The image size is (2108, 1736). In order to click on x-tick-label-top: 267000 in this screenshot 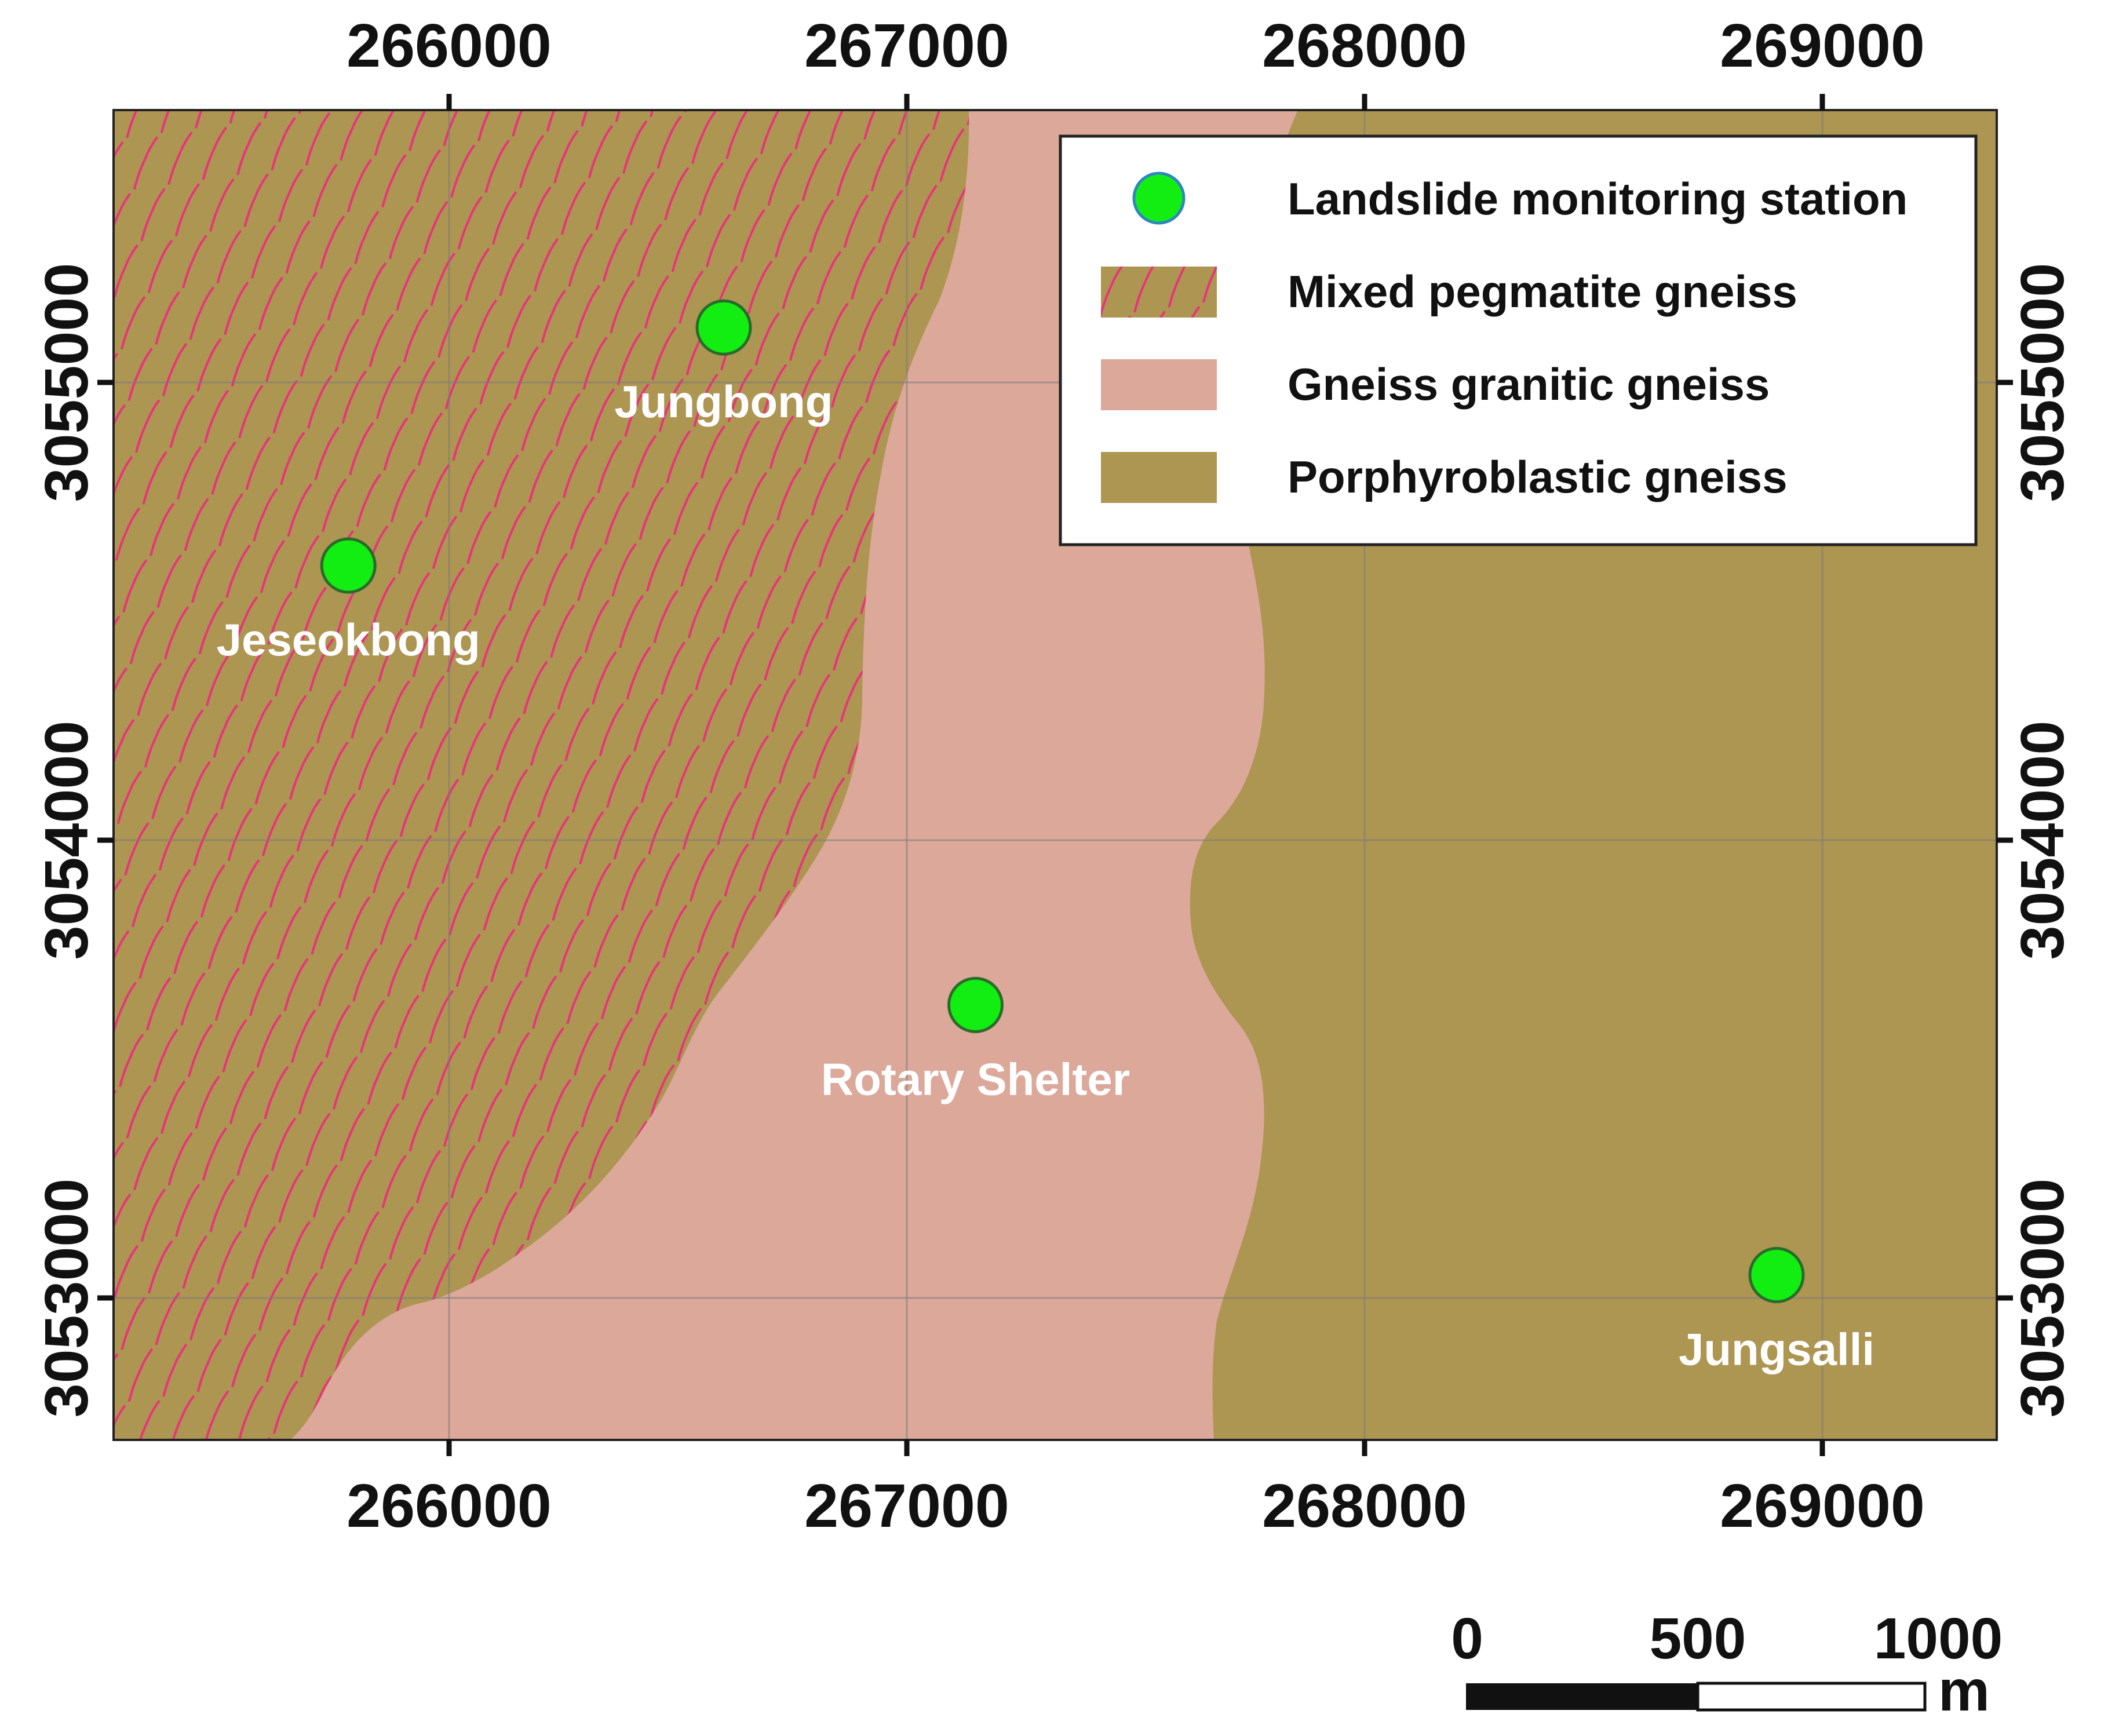, I will do `click(906, 46)`.